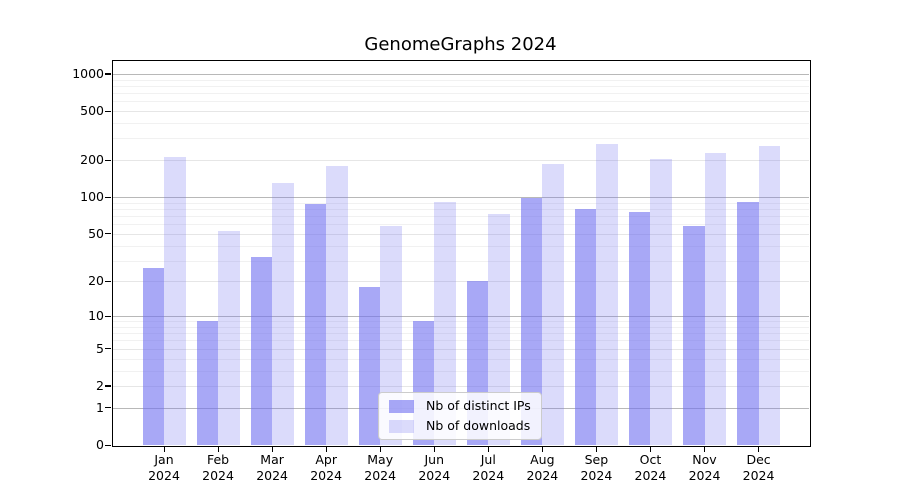 Image resolution: width=900 pixels, height=500 pixels. I want to click on bar-ips-jan, so click(153, 356).